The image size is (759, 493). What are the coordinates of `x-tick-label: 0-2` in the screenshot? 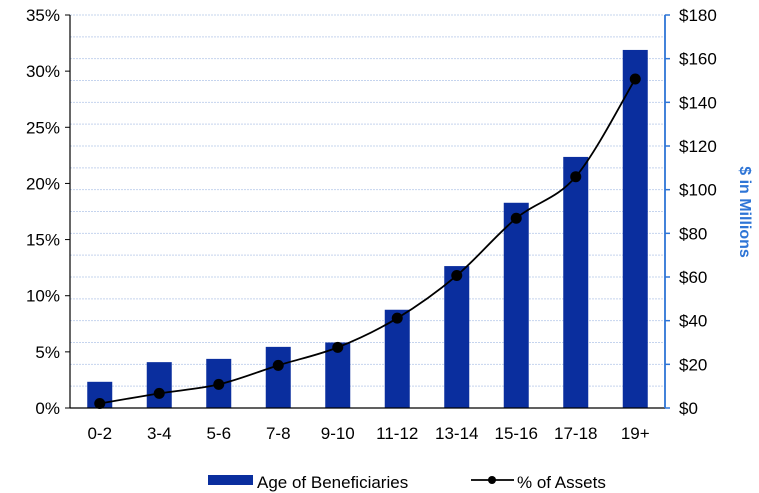 It's located at (99, 433).